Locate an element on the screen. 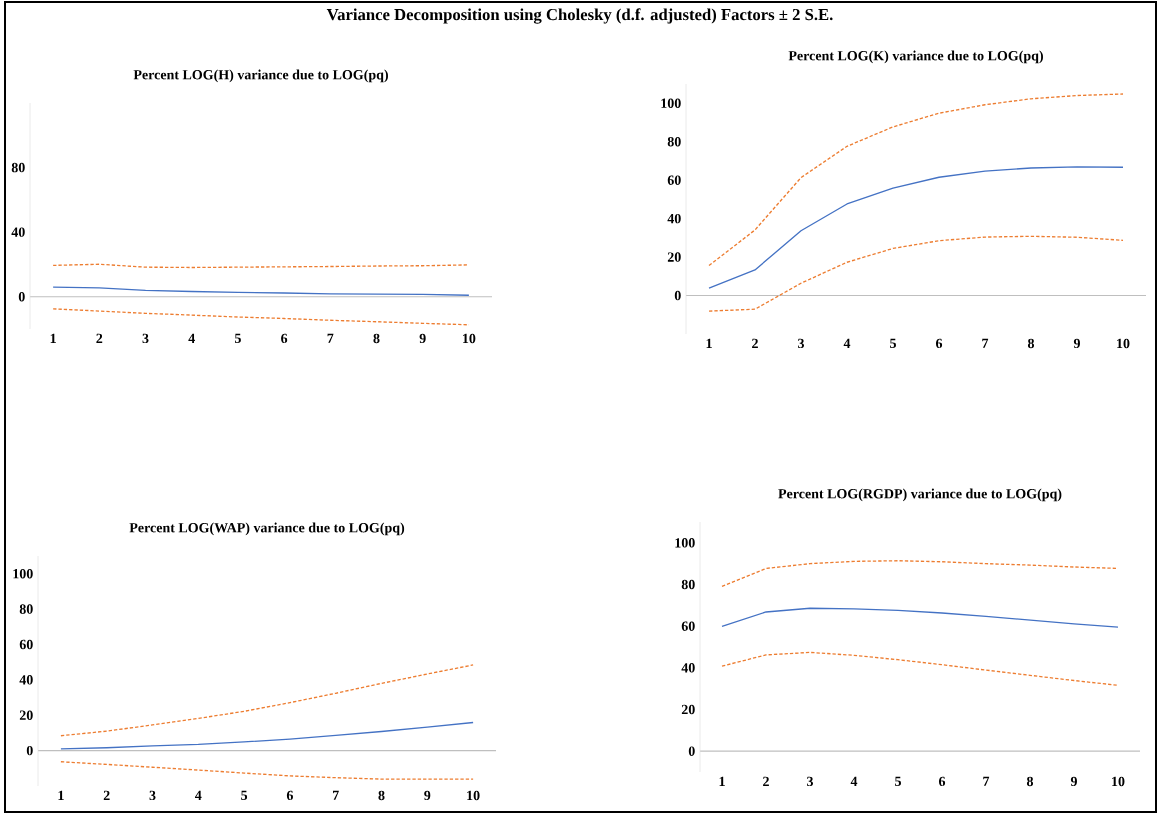 The height and width of the screenshot is (814, 1158). chart-title: Percent LOG(K) variance due to LOG(pq) is located at coordinates (915, 57).